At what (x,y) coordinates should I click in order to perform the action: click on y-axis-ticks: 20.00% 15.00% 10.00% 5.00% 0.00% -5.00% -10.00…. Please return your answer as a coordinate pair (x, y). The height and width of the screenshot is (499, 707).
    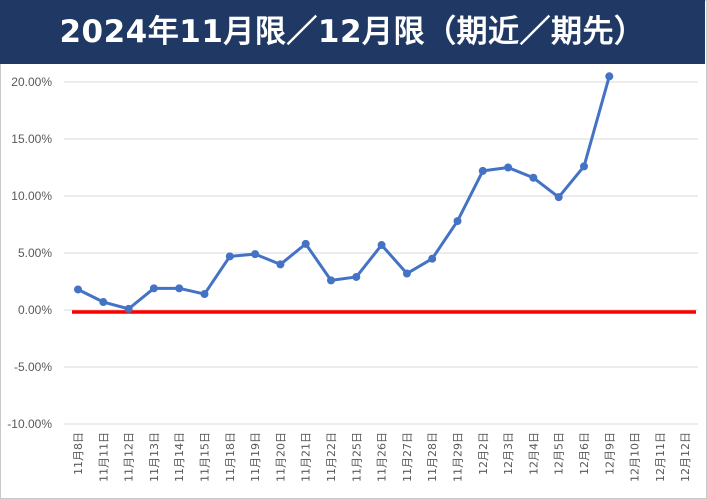
    Looking at the image, I should click on (29, 253).